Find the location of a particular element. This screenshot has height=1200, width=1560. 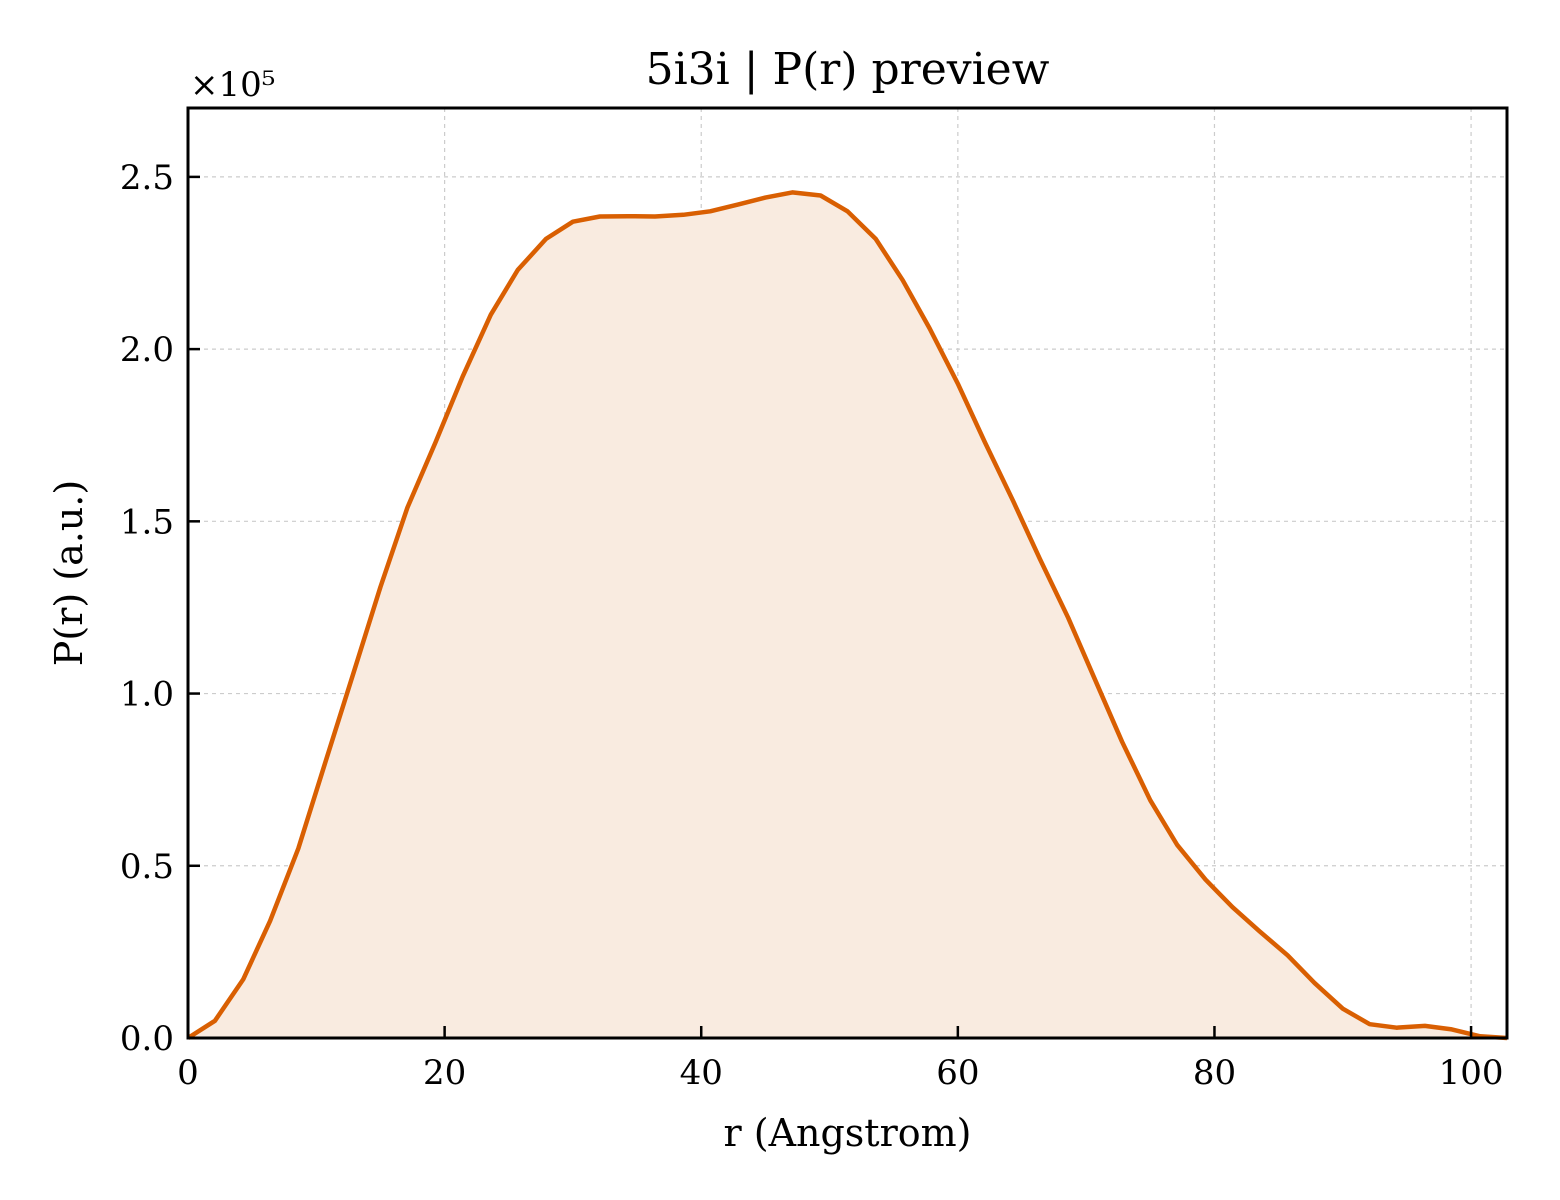

x-tick-label: 40 is located at coordinates (701, 1073).